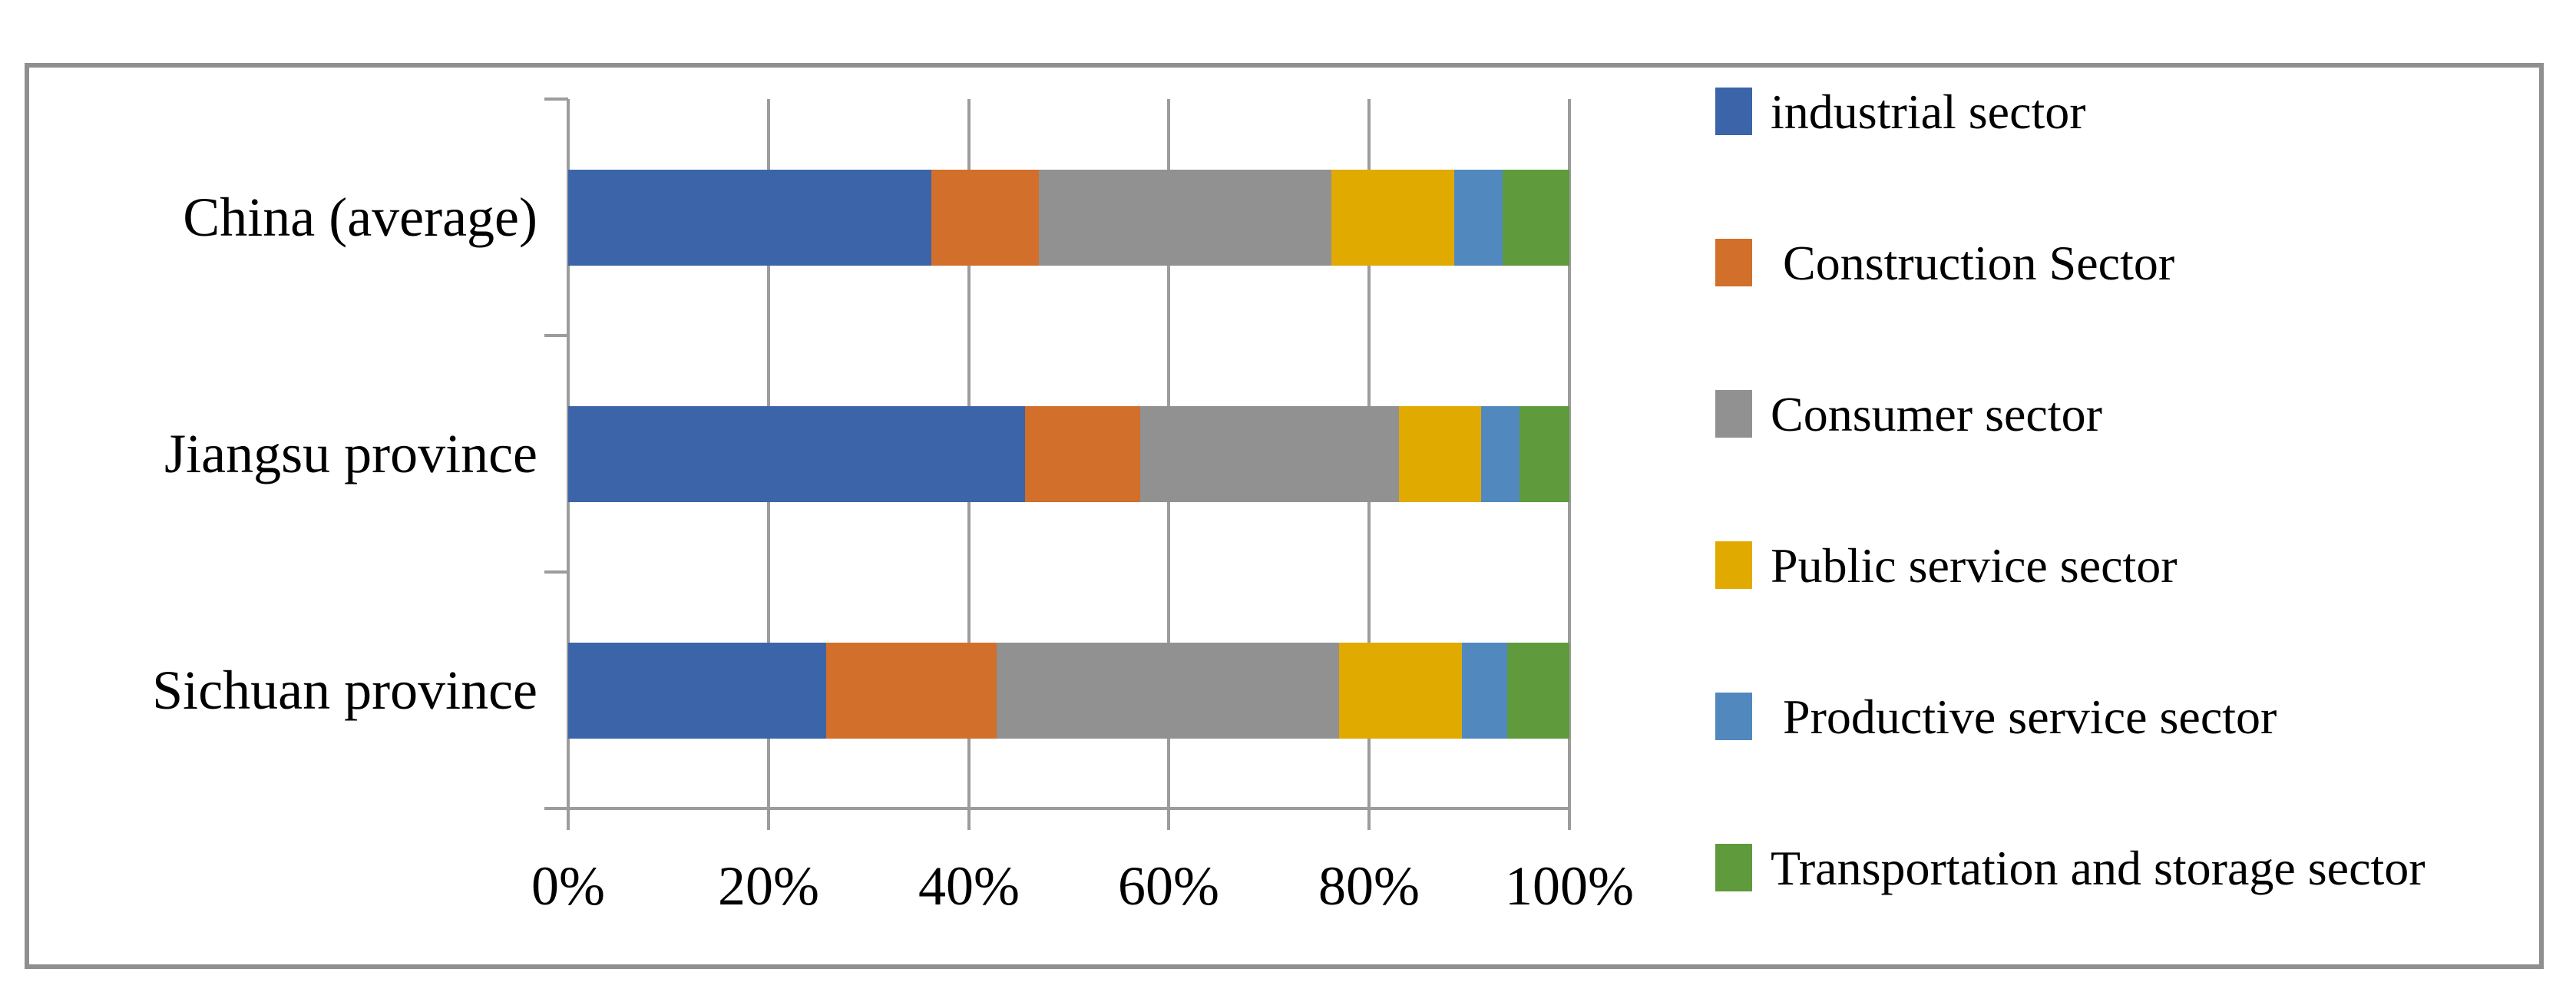 Image resolution: width=2576 pixels, height=992 pixels. I want to click on category-label: China (average), so click(360, 218).